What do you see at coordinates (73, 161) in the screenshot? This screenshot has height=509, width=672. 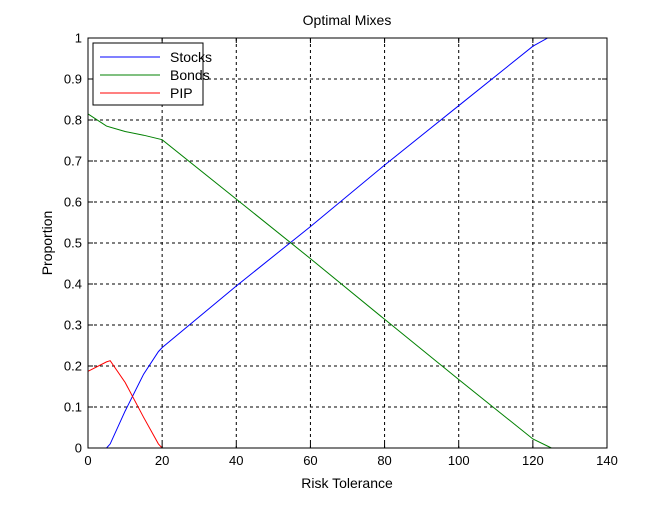 I see `y-tick-label: 0.7` at bounding box center [73, 161].